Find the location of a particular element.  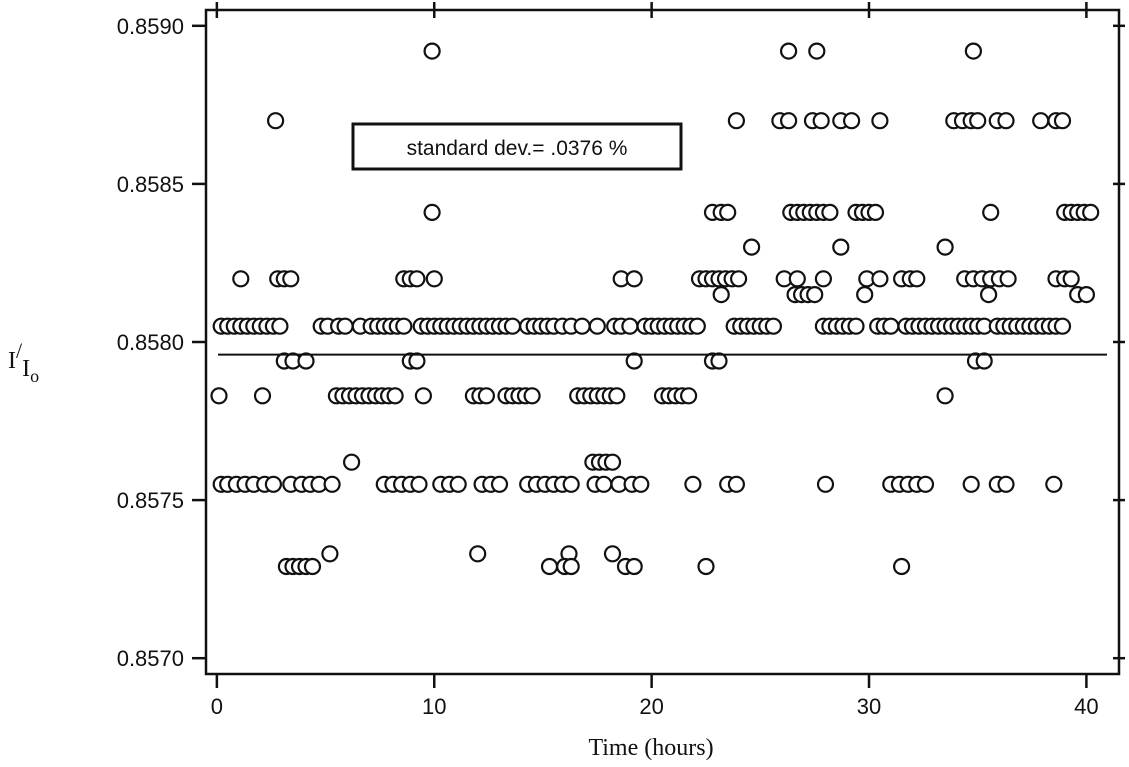

y-axis-label-subscript: o is located at coordinates (34, 376).